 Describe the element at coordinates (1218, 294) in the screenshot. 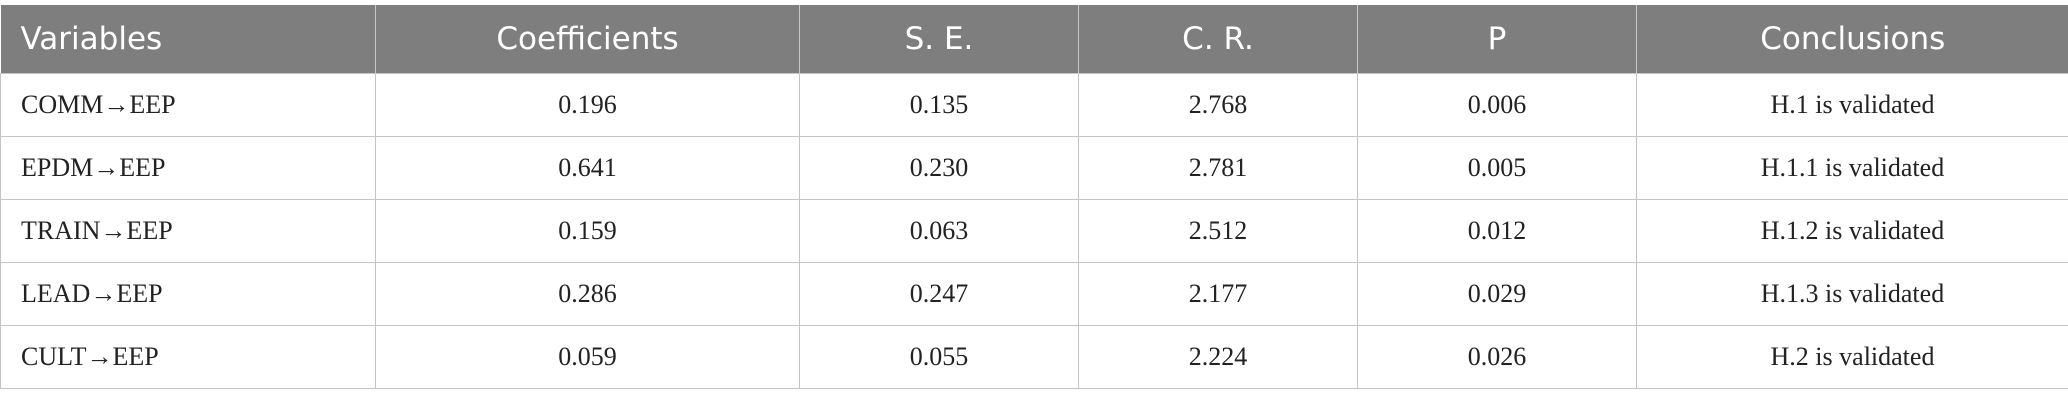

I see `cell-critical-ratio: 2.177` at that location.